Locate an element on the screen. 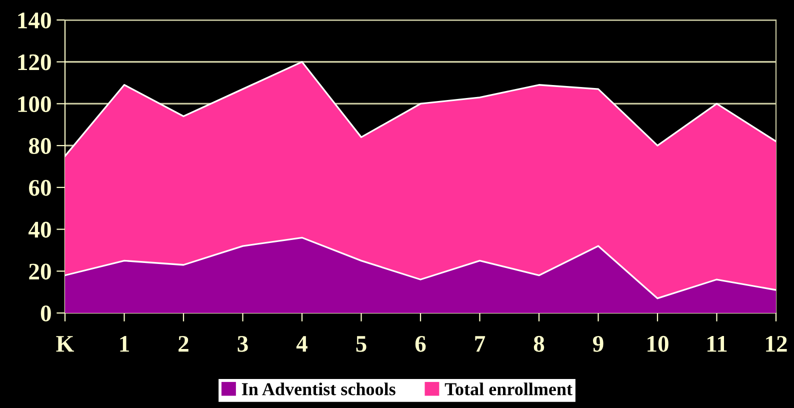 This screenshot has height=408, width=794. x-tick-label: 10 is located at coordinates (658, 344).